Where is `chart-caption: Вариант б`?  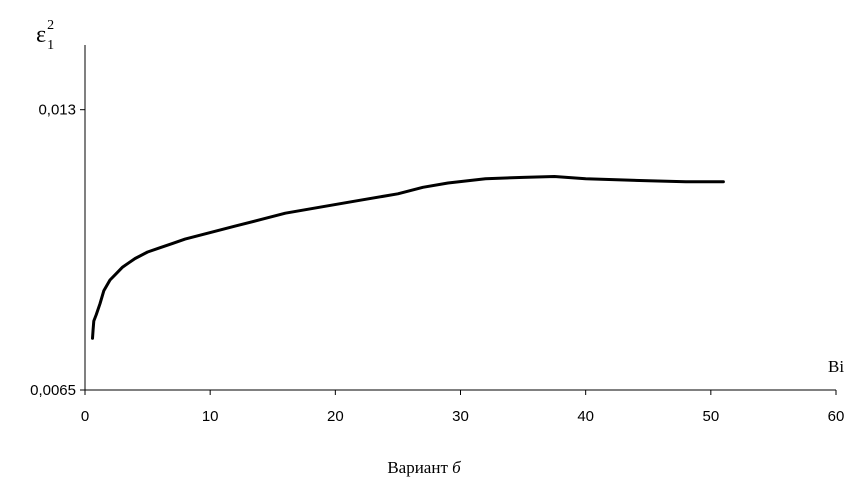 chart-caption: Вариант б is located at coordinates (424, 467).